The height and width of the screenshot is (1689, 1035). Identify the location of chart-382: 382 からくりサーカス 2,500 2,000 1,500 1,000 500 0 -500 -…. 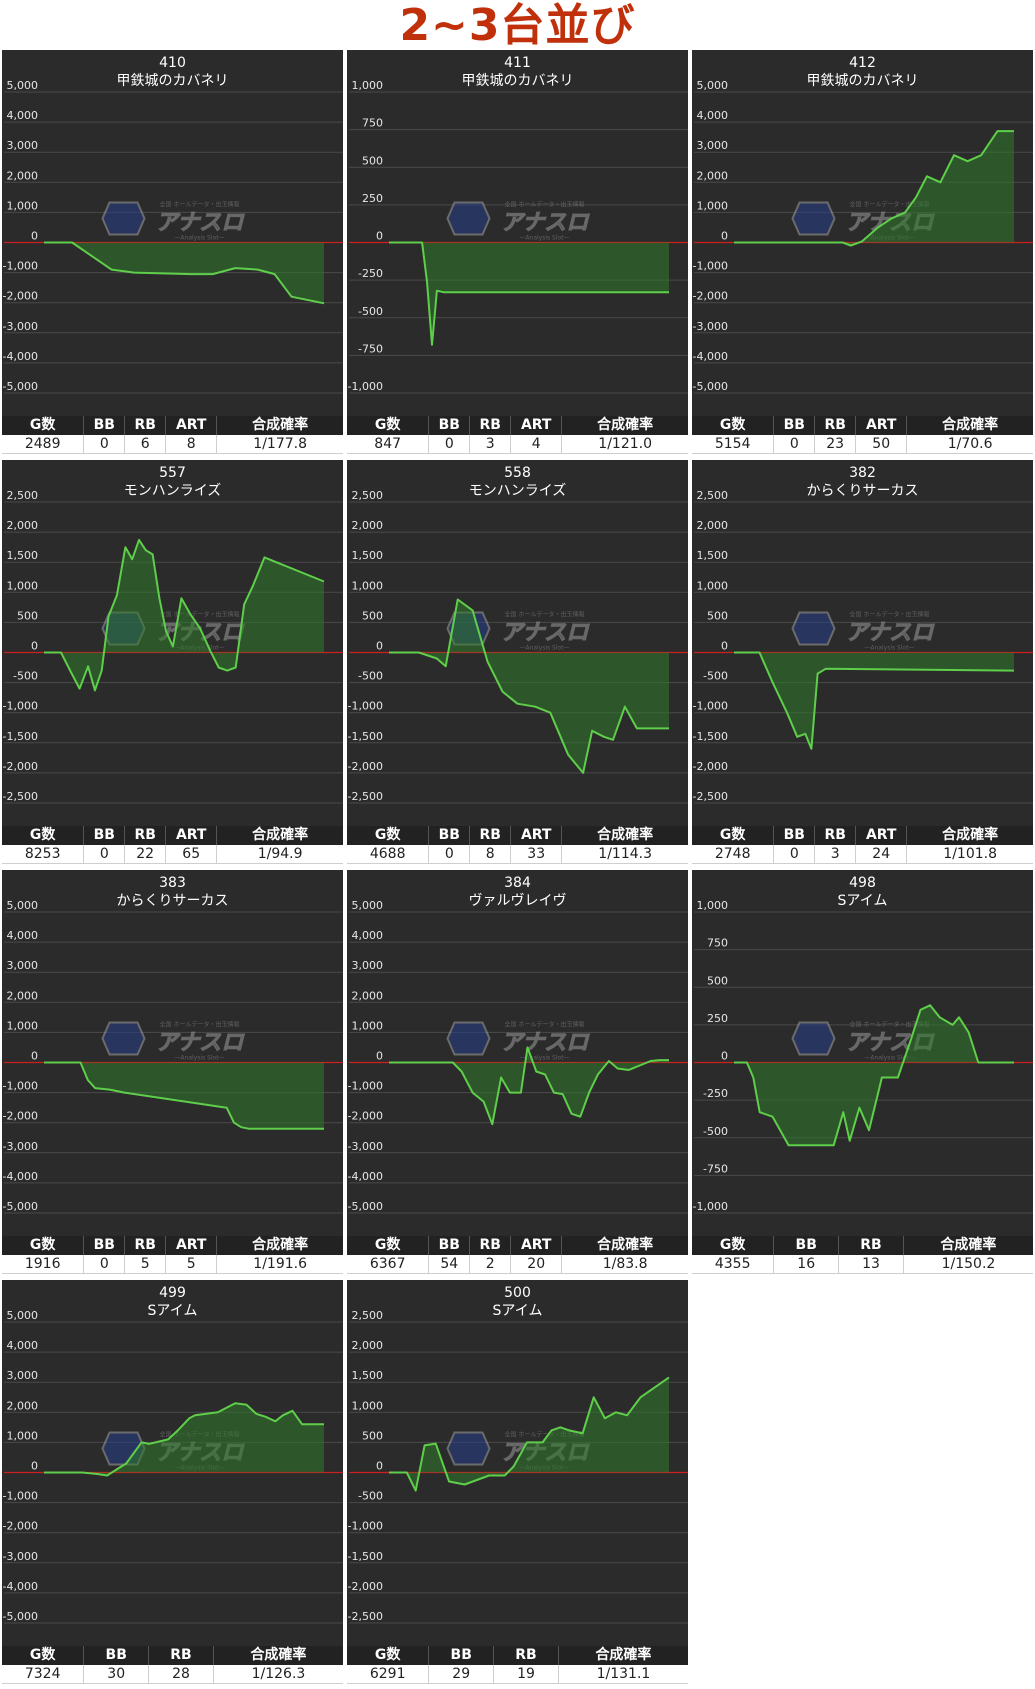
(862, 643).